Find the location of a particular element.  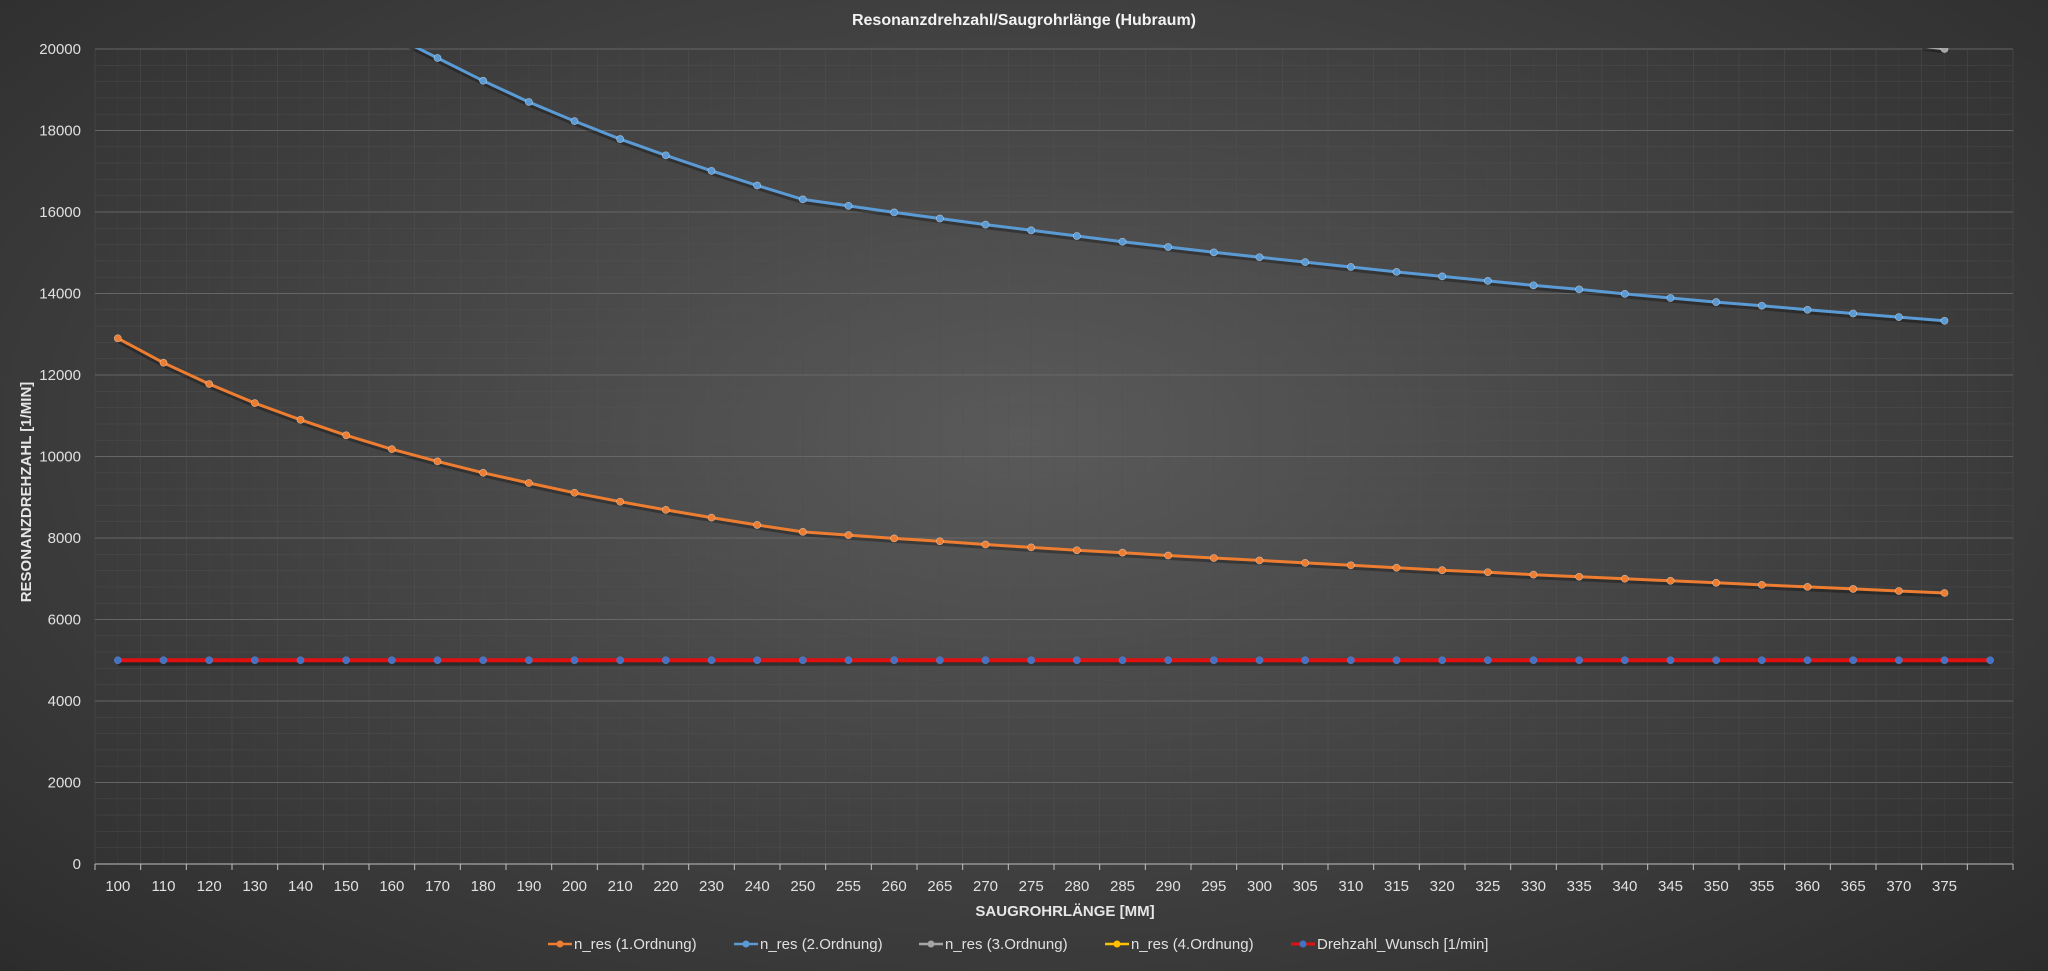

legend-entry-5: Drehzahl_Wunsch [1/min] is located at coordinates (1389, 944).